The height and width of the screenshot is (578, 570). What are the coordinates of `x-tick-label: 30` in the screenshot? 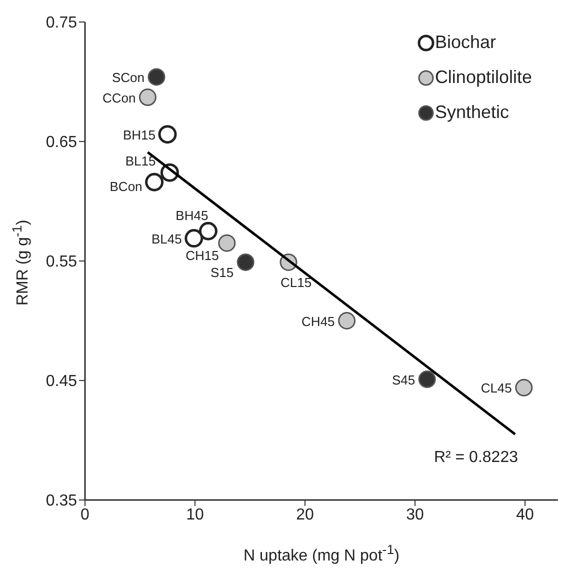 It's located at (415, 515).